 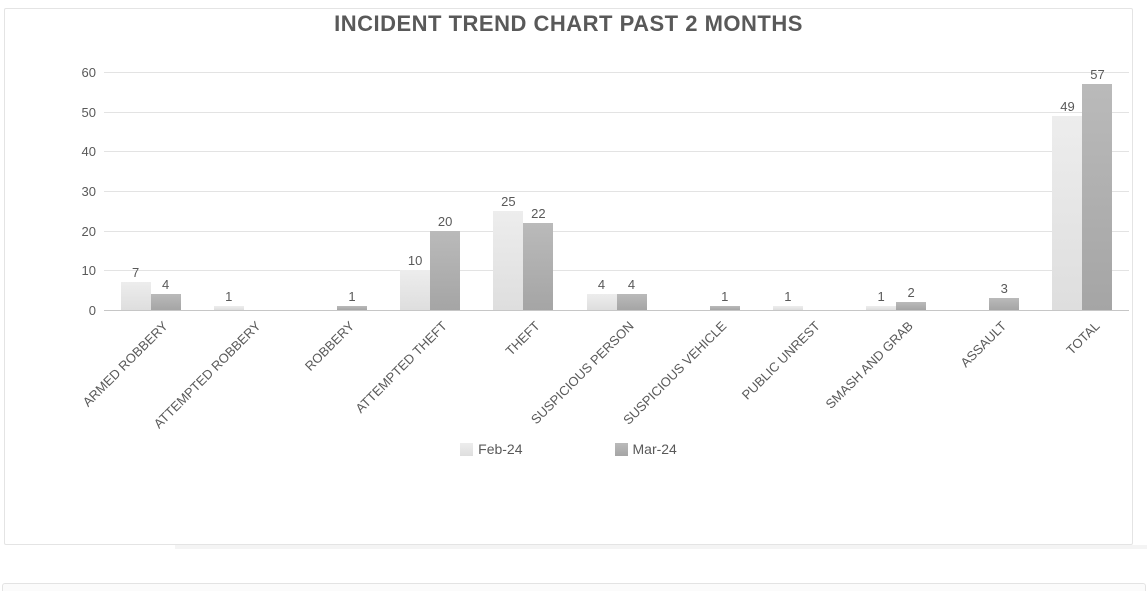 I want to click on bar-value-label: 25, so click(x=508, y=201).